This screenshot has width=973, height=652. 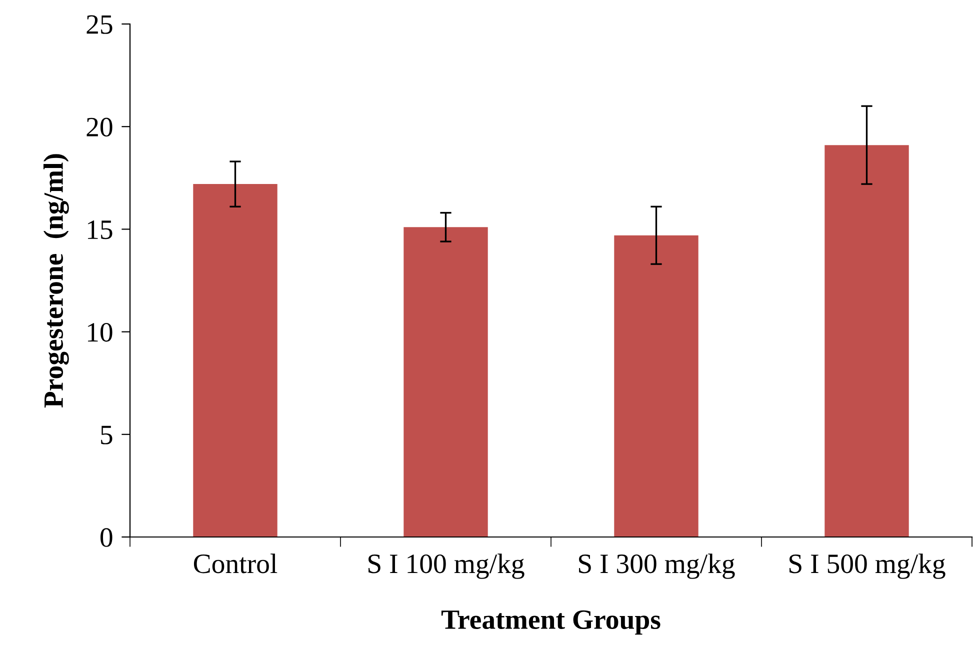 What do you see at coordinates (446, 566) in the screenshot?
I see `x-tick-label: S I 100 mg/kg` at bounding box center [446, 566].